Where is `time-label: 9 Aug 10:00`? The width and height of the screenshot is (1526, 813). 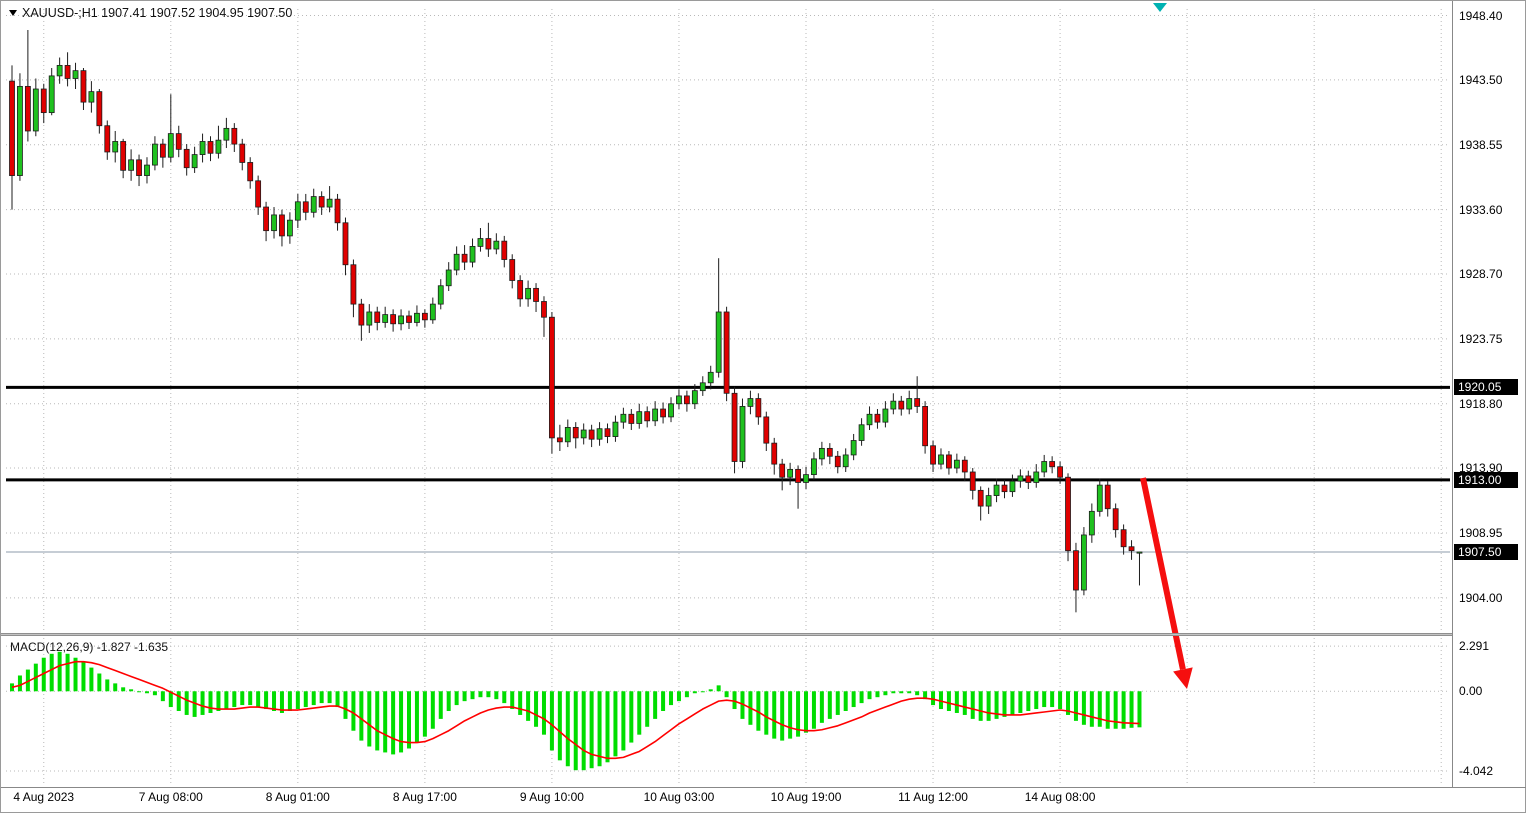 time-label: 9 Aug 10:00 is located at coordinates (551, 797).